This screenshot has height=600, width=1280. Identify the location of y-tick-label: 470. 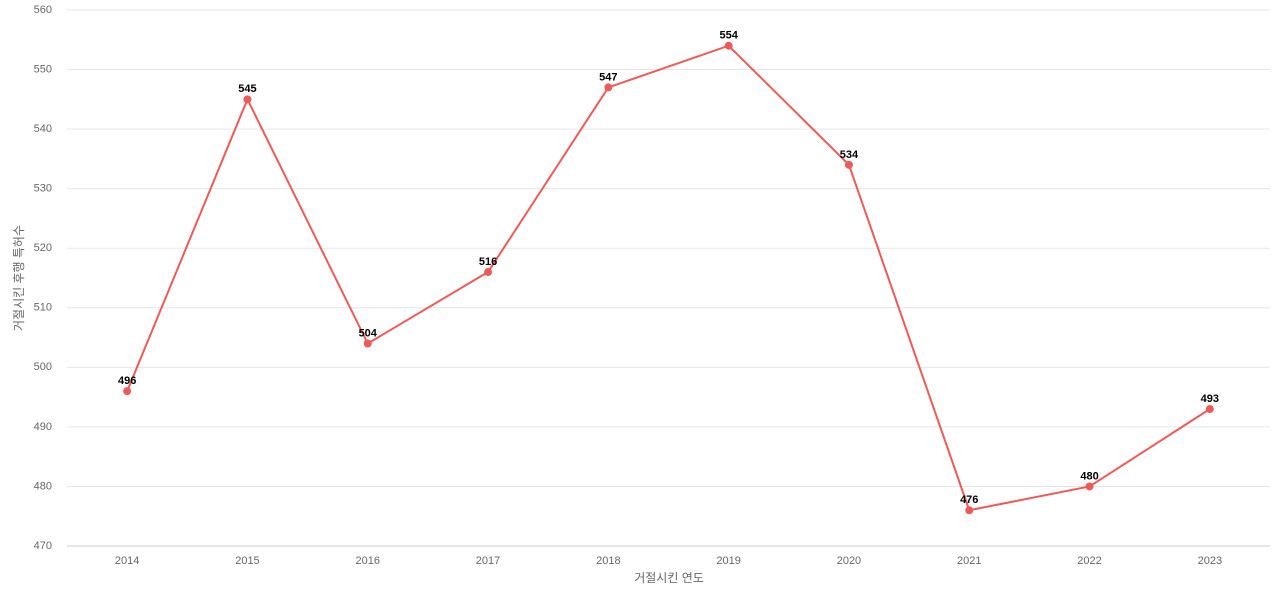
(43, 546).